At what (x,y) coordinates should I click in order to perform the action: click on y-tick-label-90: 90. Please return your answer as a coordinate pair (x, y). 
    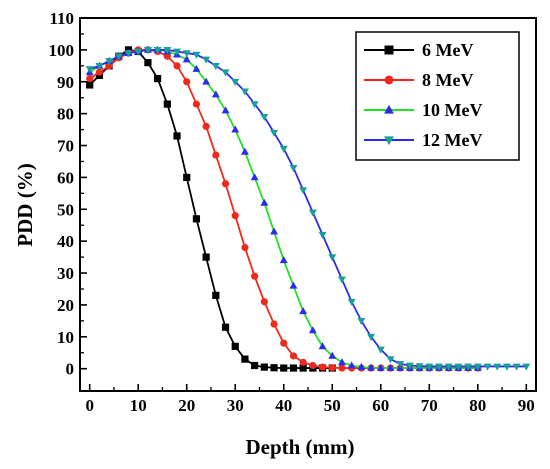
    Looking at the image, I should click on (65, 82).